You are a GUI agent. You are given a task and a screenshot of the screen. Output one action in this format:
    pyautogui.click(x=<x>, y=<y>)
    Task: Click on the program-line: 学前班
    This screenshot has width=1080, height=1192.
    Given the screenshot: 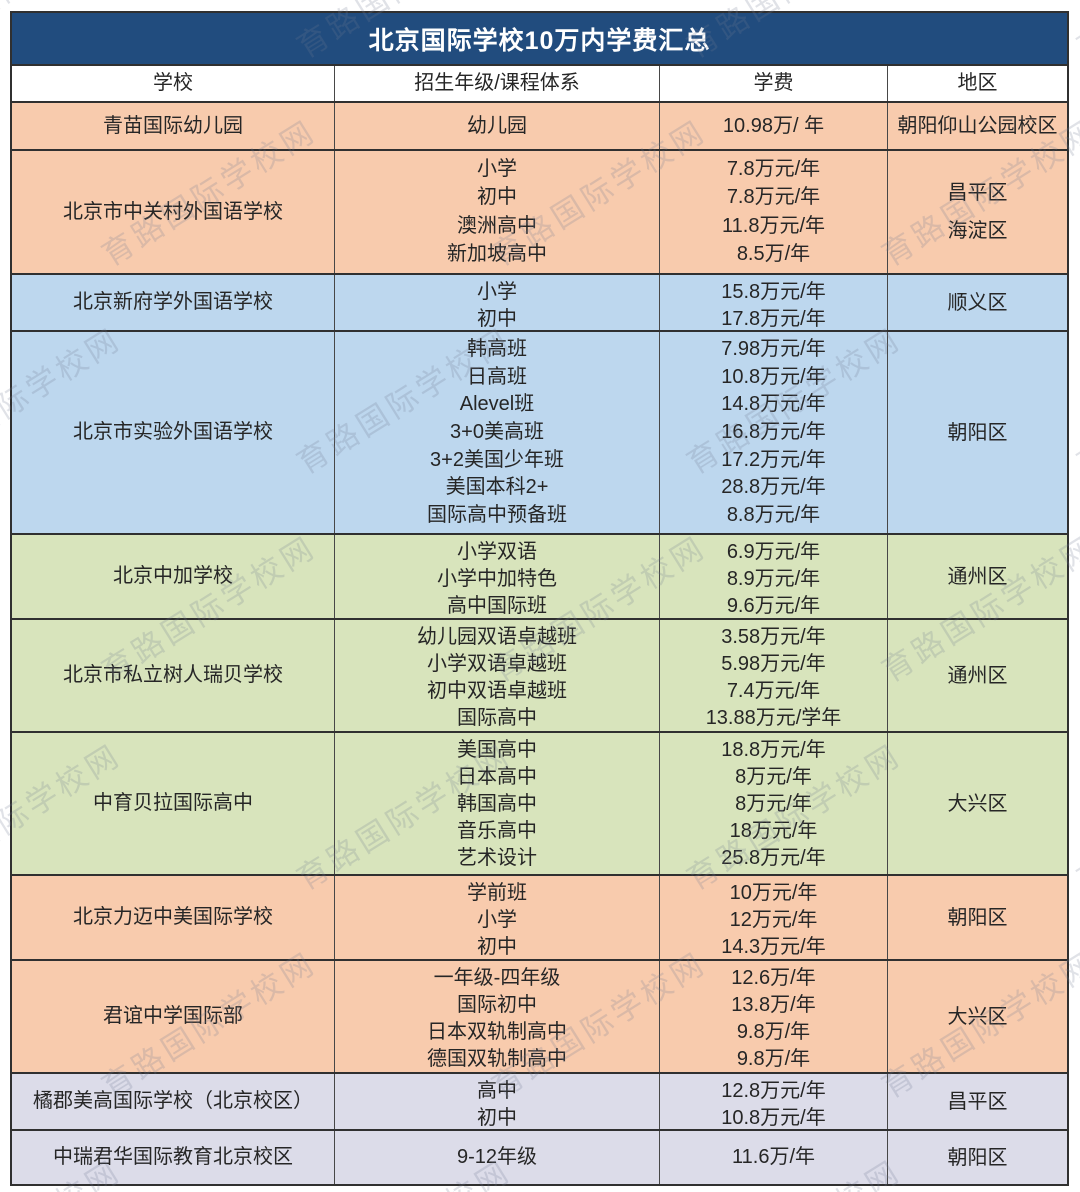 What is the action you would take?
    pyautogui.click(x=497, y=893)
    